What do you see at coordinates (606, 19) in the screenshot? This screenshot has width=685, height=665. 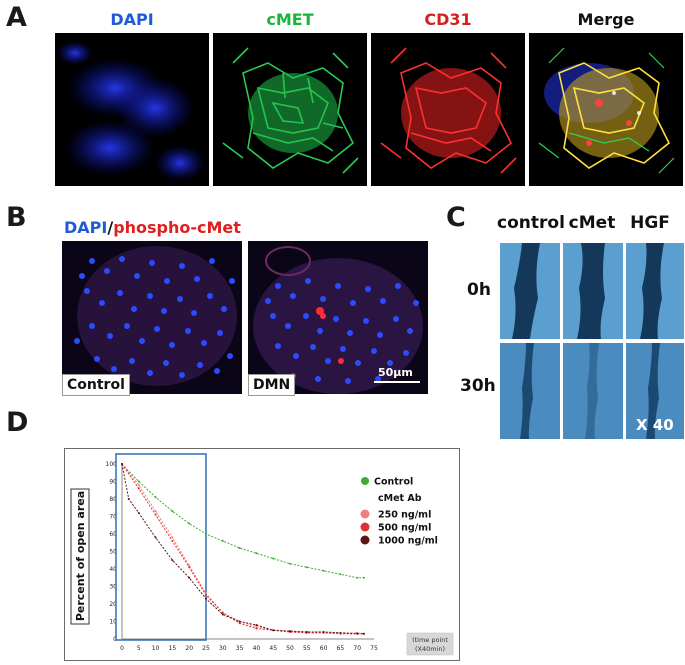 I see `panel-a-header-merge: Merge` at bounding box center [606, 19].